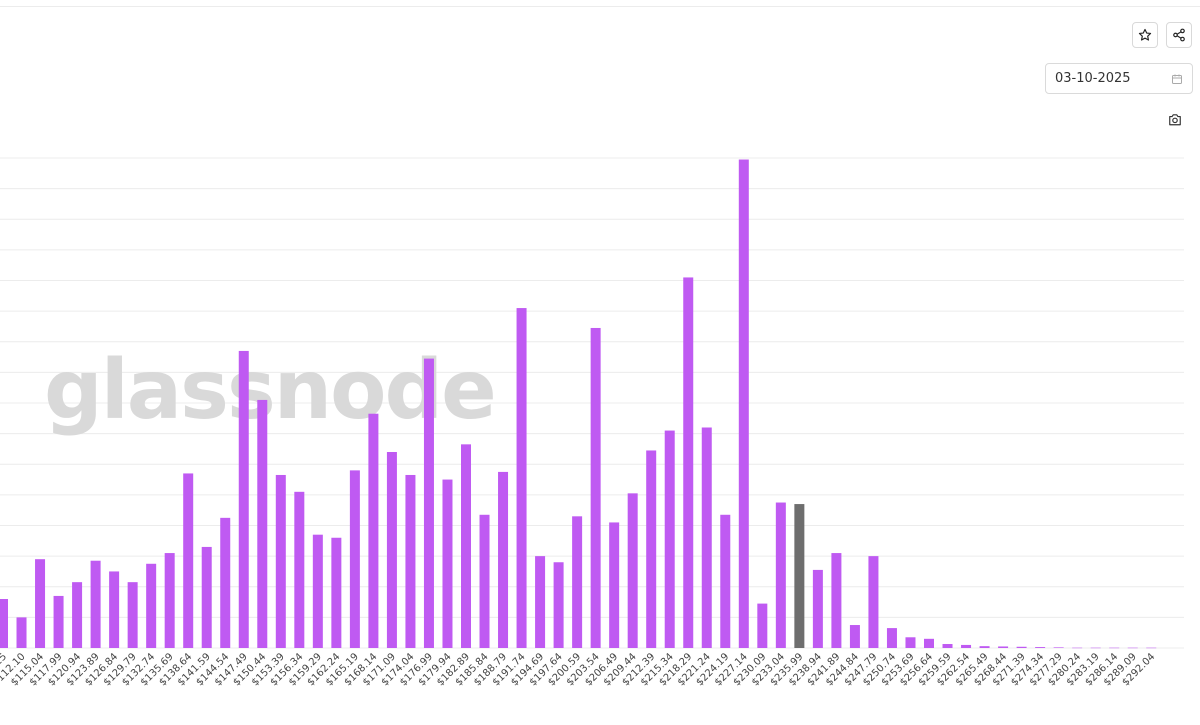 This screenshot has width=1200, height=725. I want to click on favorite-button, so click(1145, 35).